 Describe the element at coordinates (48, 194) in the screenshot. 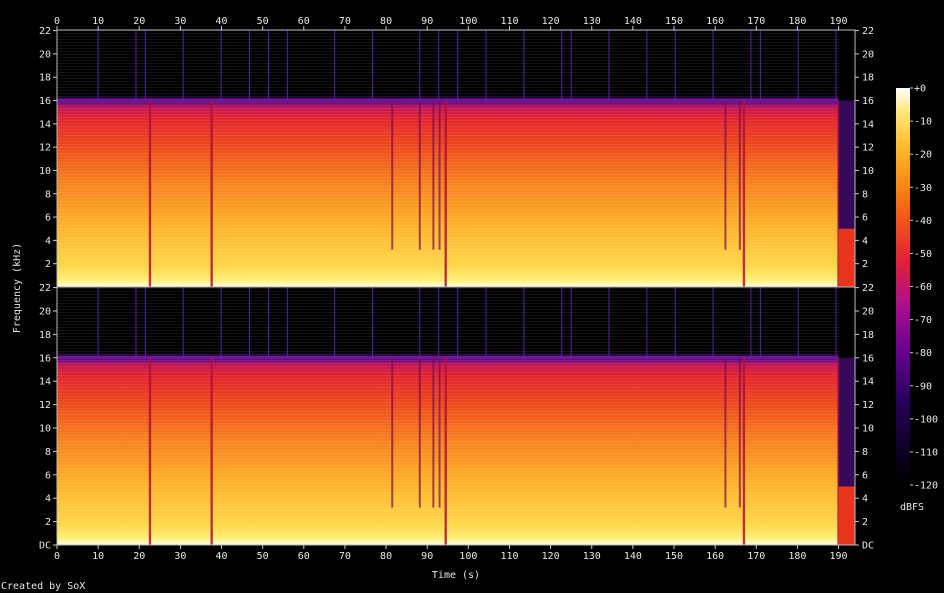

I see `ytick-label-left-left-4: 8` at that location.